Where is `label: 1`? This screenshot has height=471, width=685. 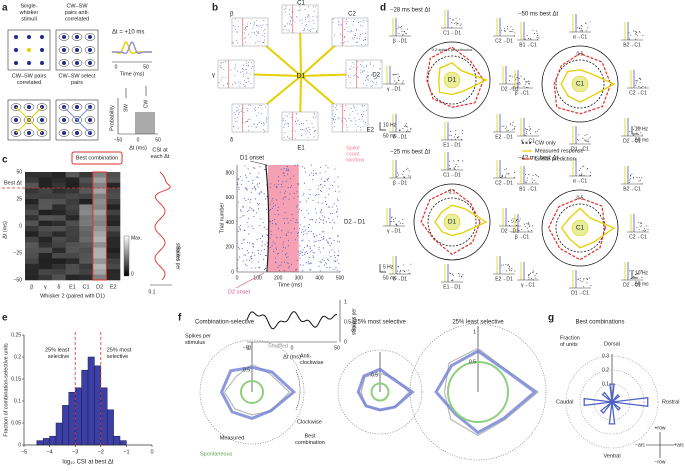
label: 1 is located at coordinates (345, 302).